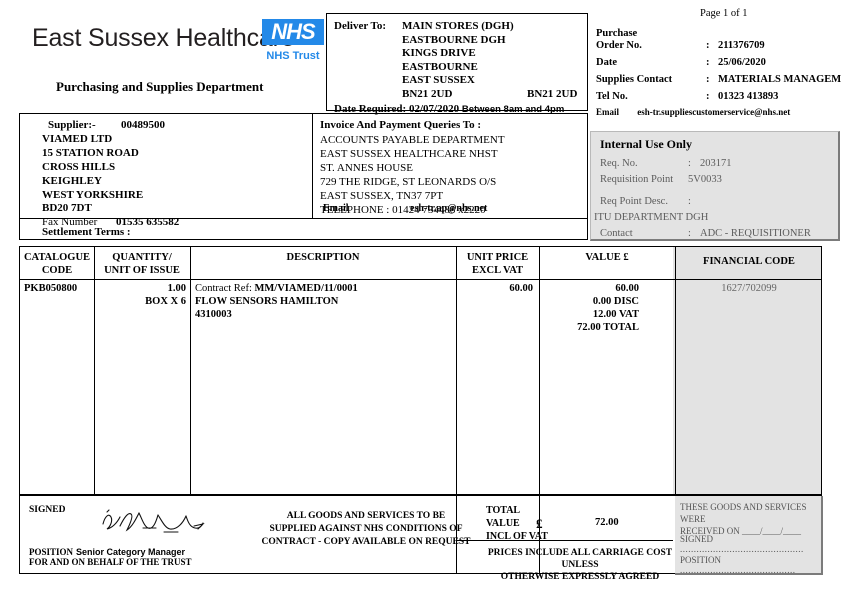 This screenshot has height=595, width=841. Describe the element at coordinates (619, 163) in the screenshot. I see `iuo-key: Req. No.` at that location.